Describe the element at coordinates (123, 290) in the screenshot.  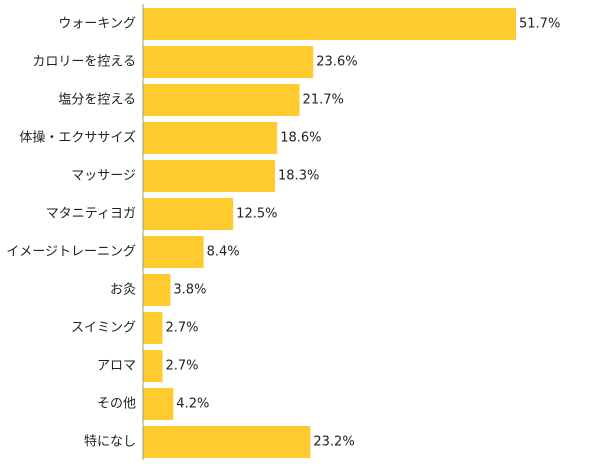
I see `category-label-8: お灸` at that location.